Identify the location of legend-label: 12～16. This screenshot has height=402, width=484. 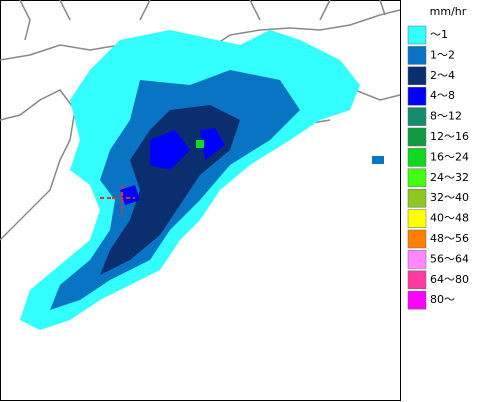
(449, 136).